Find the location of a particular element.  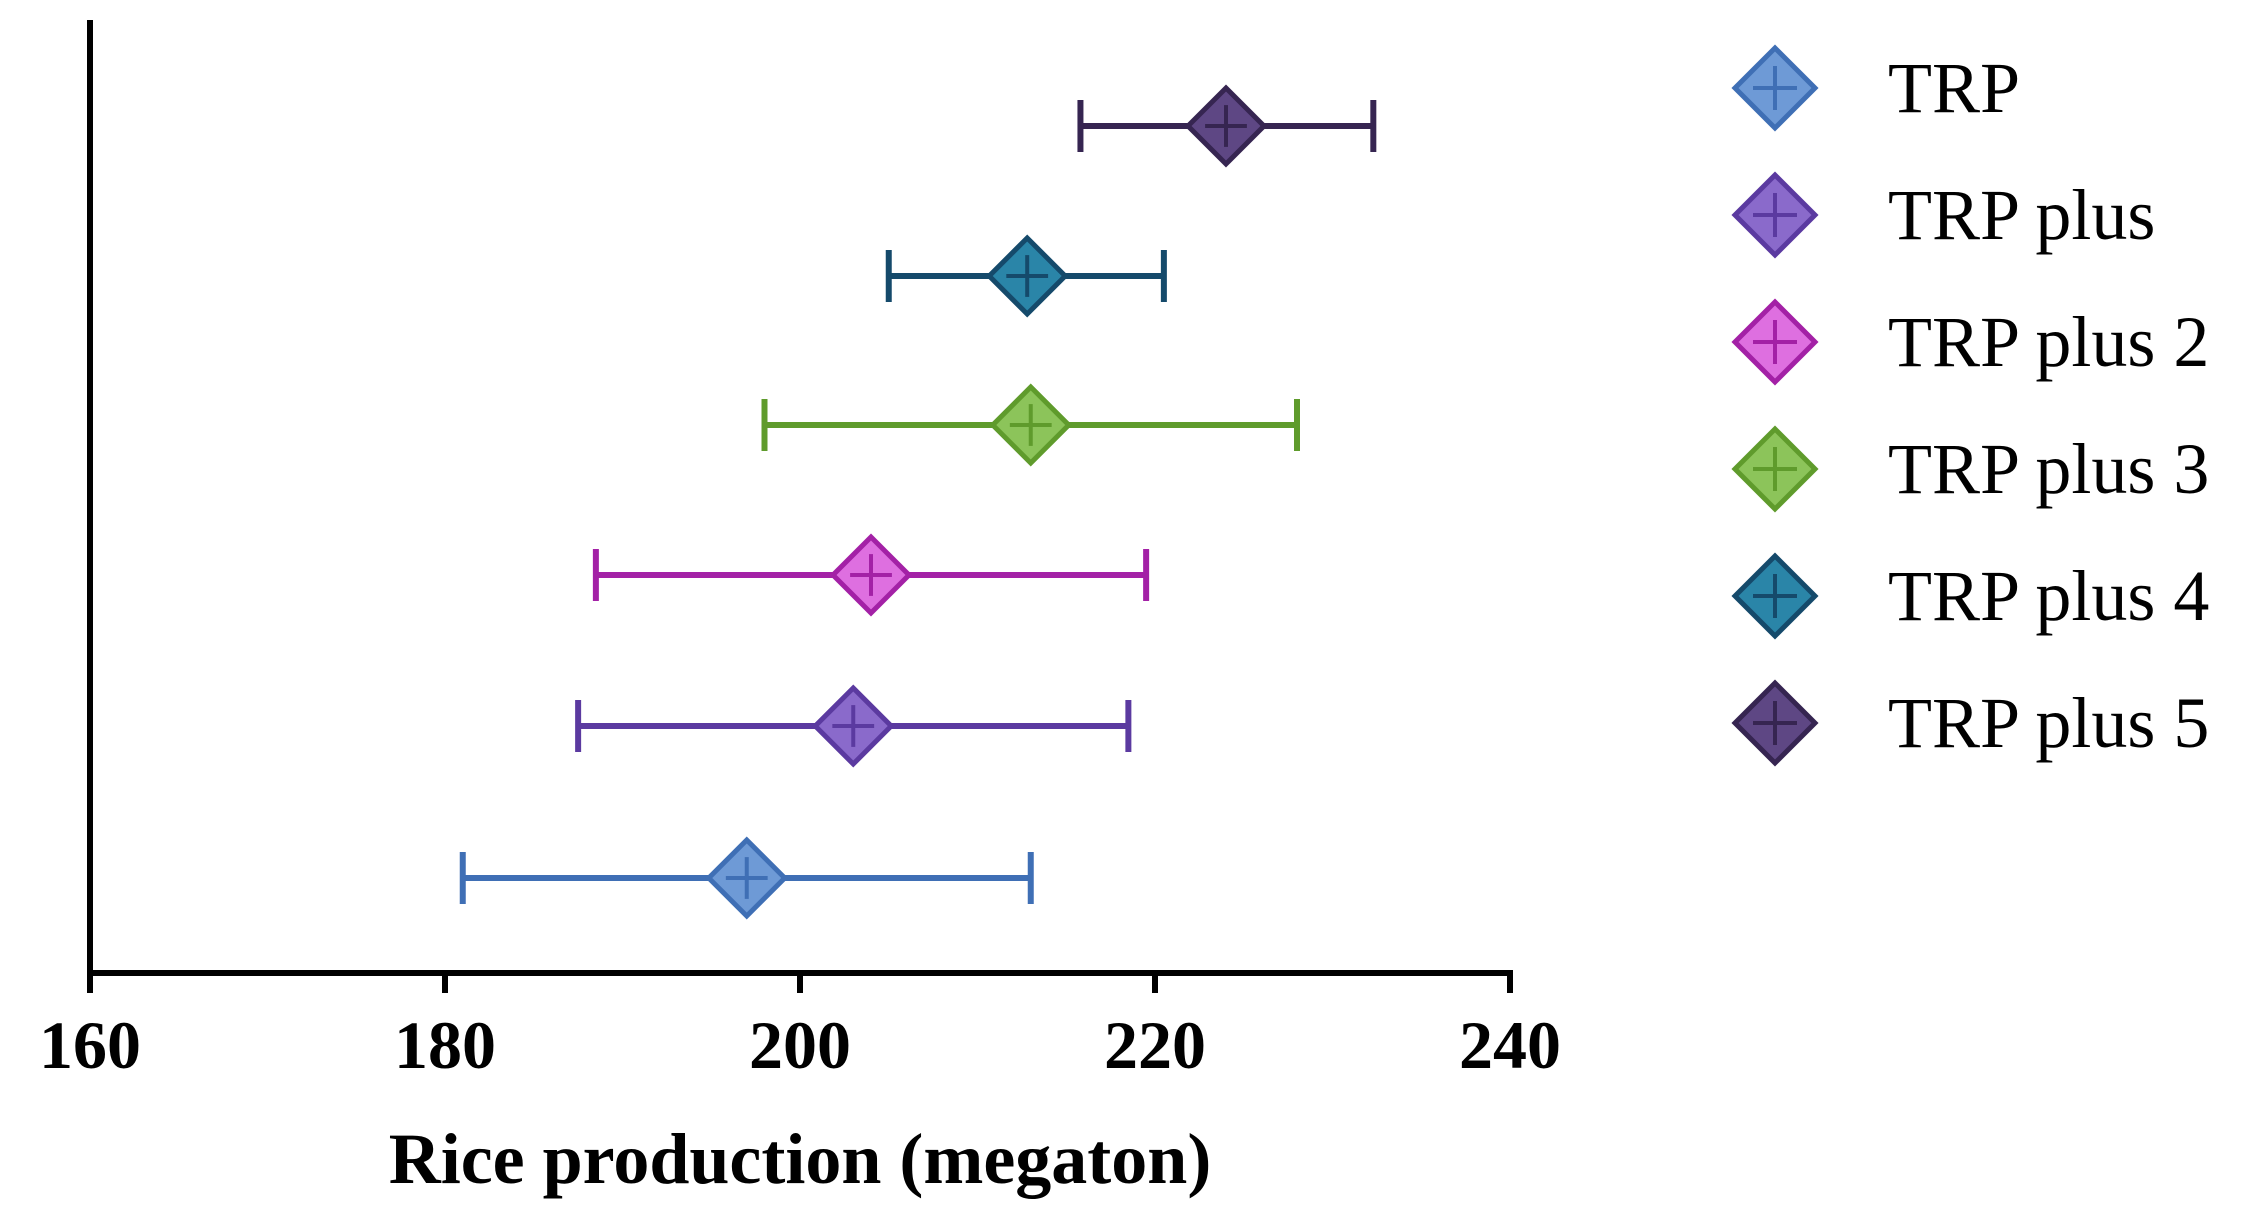

legend-item: TRP plus 5 is located at coordinates (1970, 723).